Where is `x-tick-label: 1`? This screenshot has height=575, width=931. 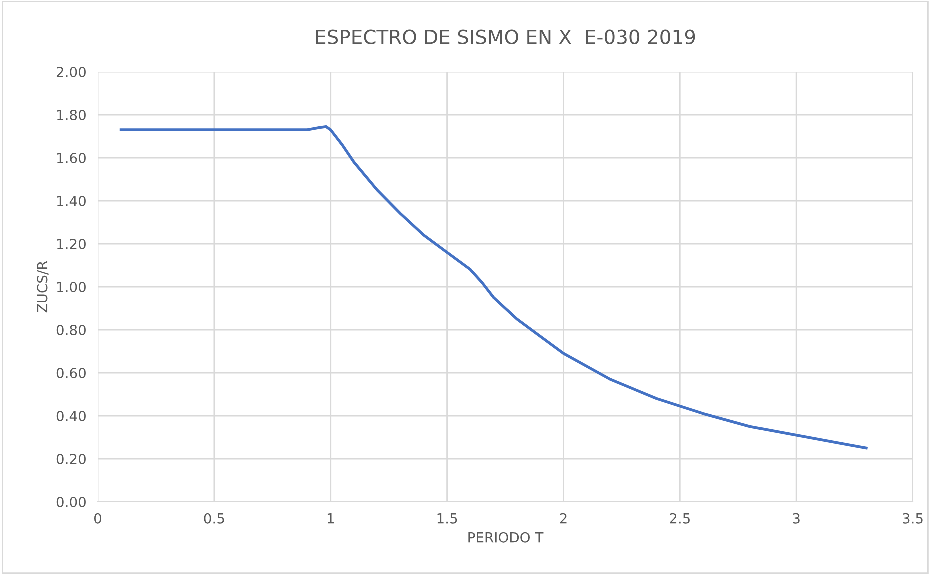
x-tick-label: 1 is located at coordinates (331, 519).